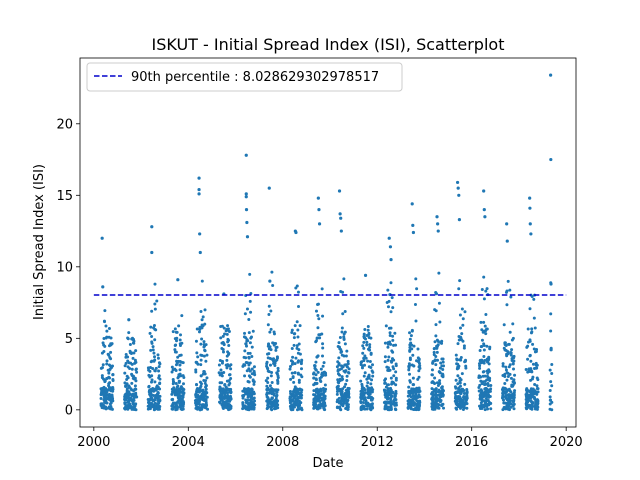 This screenshot has height=480, width=640. I want to click on y-tick-label: 15, so click(64, 196).